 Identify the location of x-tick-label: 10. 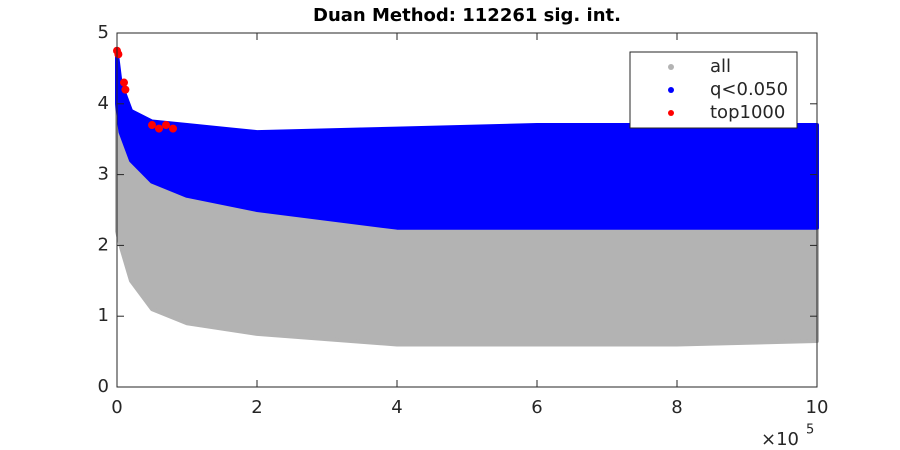
(817, 407).